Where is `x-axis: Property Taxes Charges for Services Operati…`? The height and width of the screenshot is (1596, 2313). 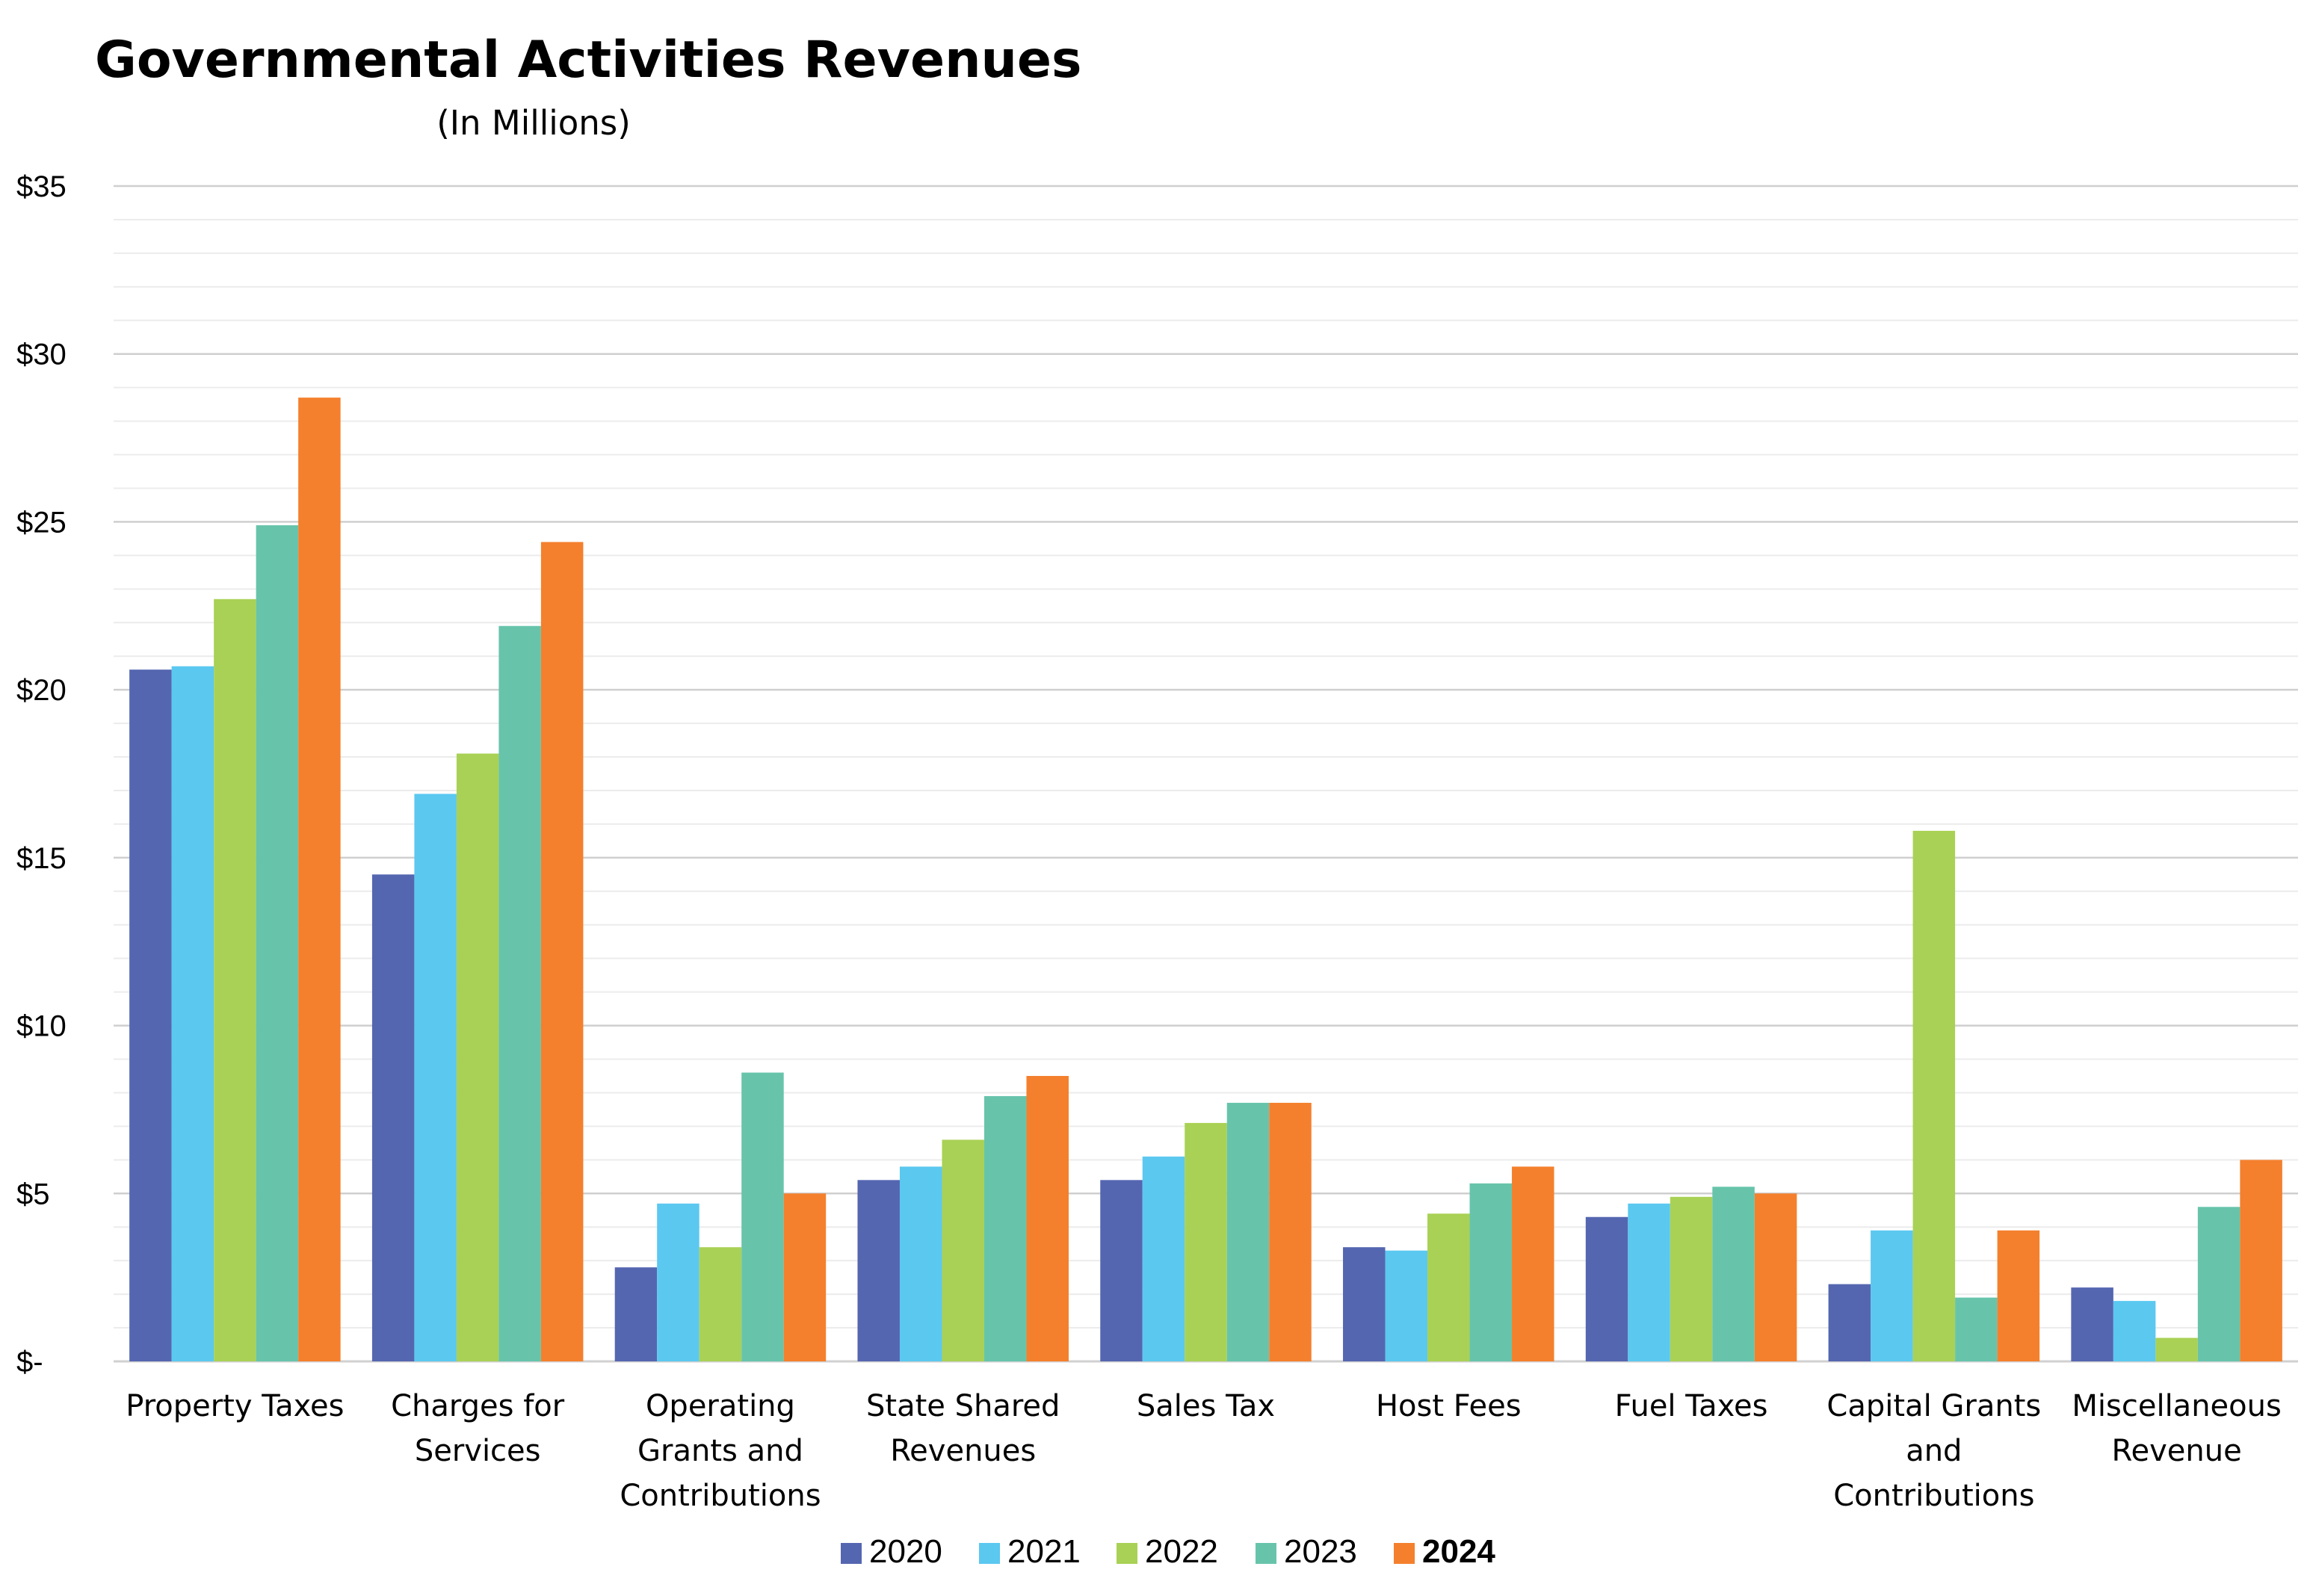
x-axis: Property Taxes Charges for Services Operati… is located at coordinates (1204, 1451).